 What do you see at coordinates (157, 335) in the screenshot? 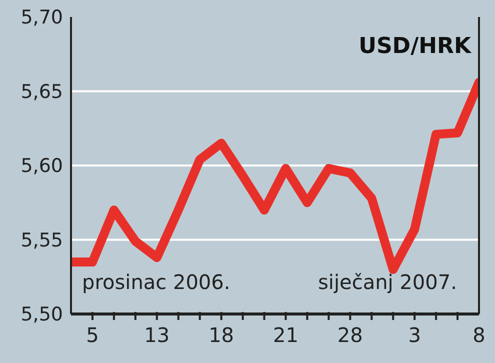
I see `x-tick-label: 13` at bounding box center [157, 335].